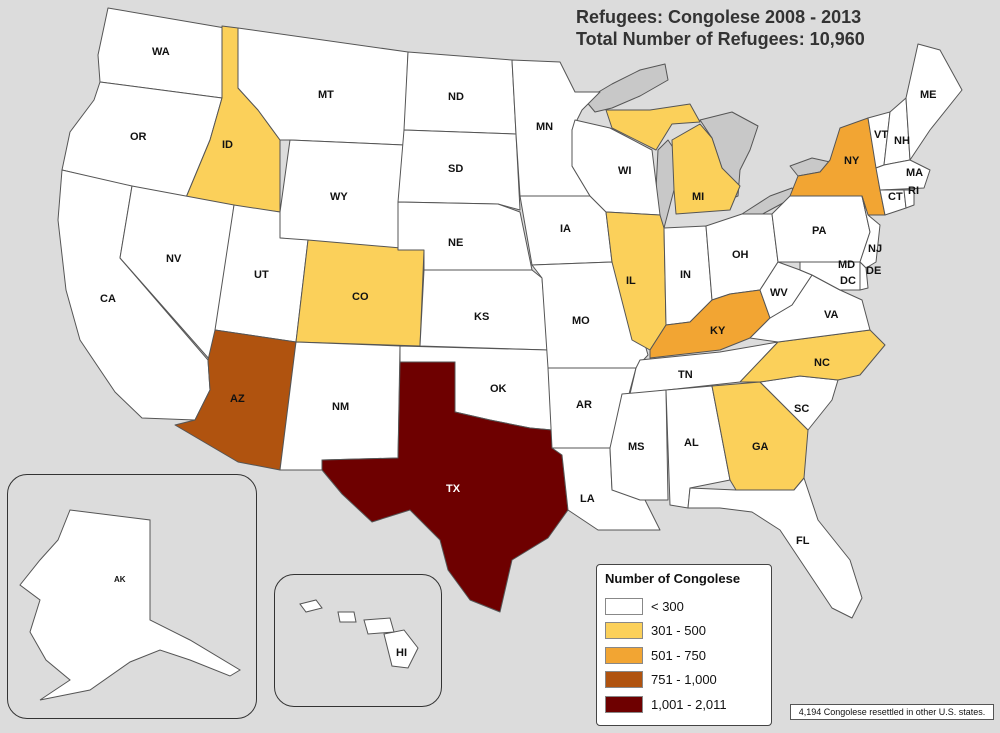 The width and height of the screenshot is (1000, 733). What do you see at coordinates (881, 135) in the screenshot?
I see `label-VT: VT` at bounding box center [881, 135].